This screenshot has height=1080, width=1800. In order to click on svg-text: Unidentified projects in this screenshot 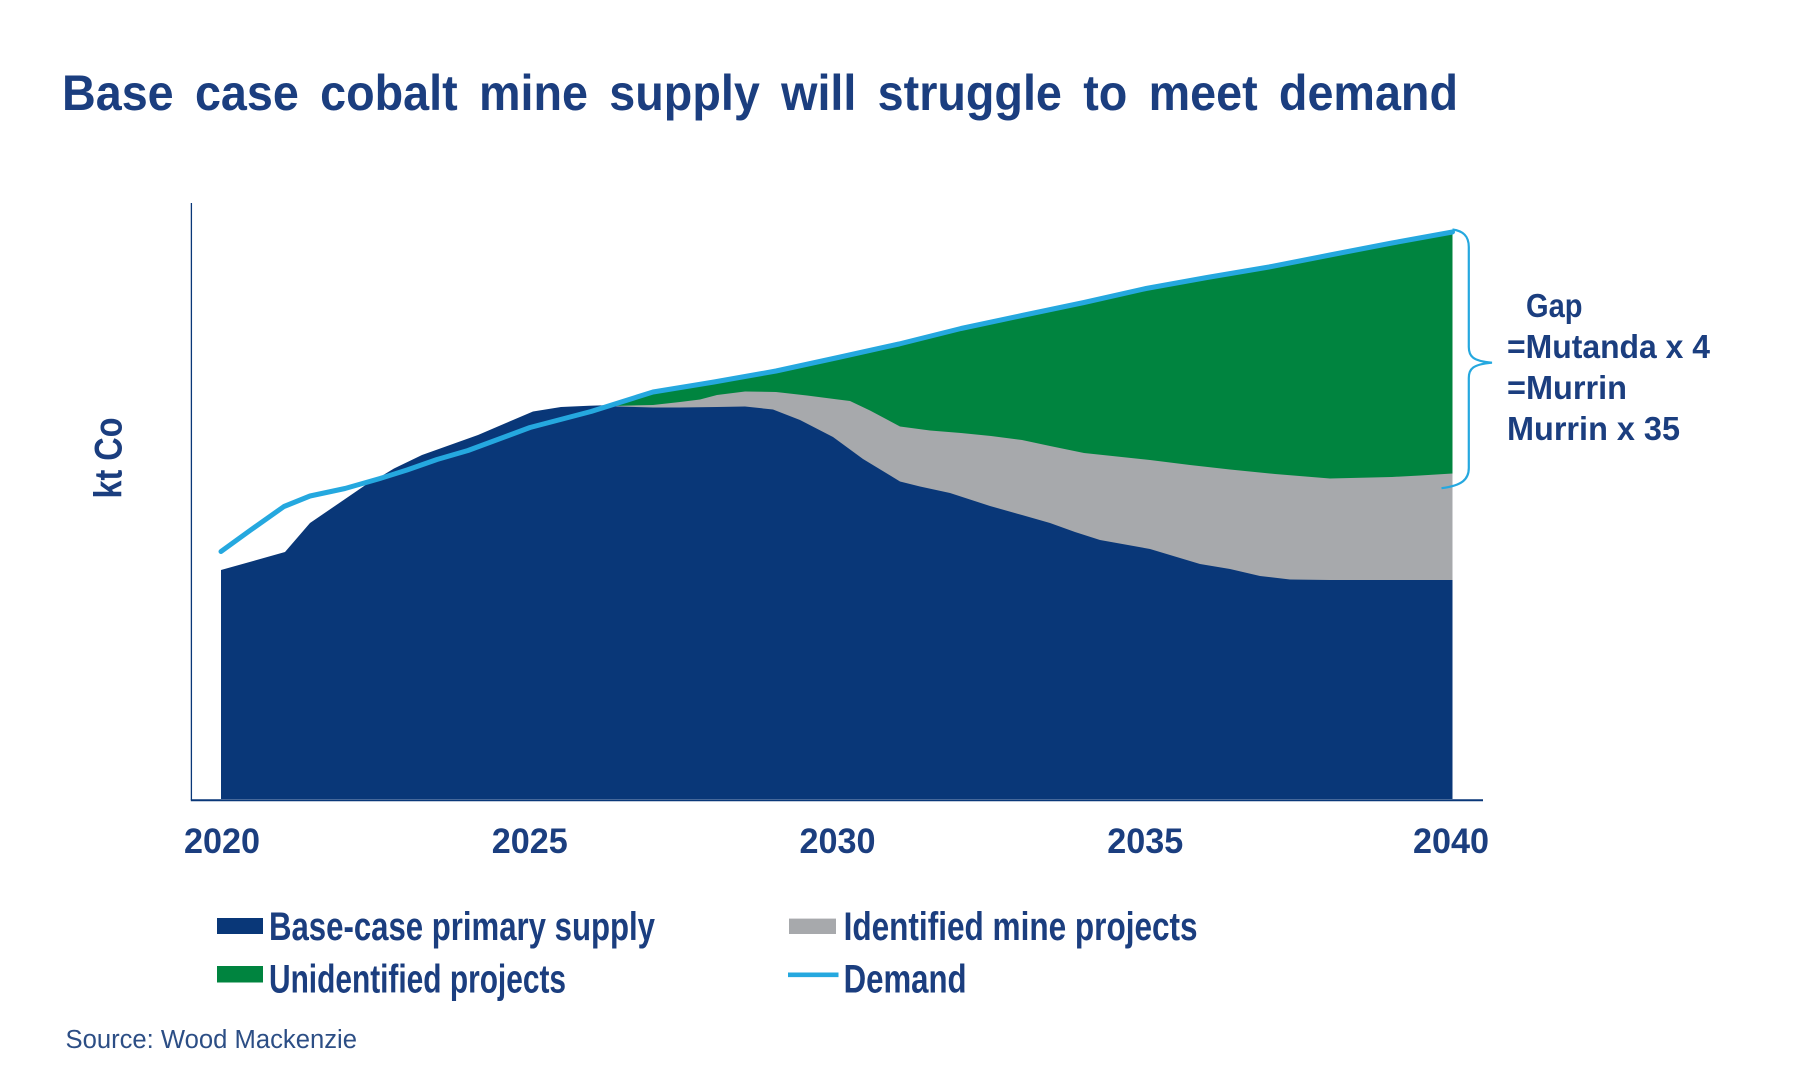, I will do `click(417, 980)`.